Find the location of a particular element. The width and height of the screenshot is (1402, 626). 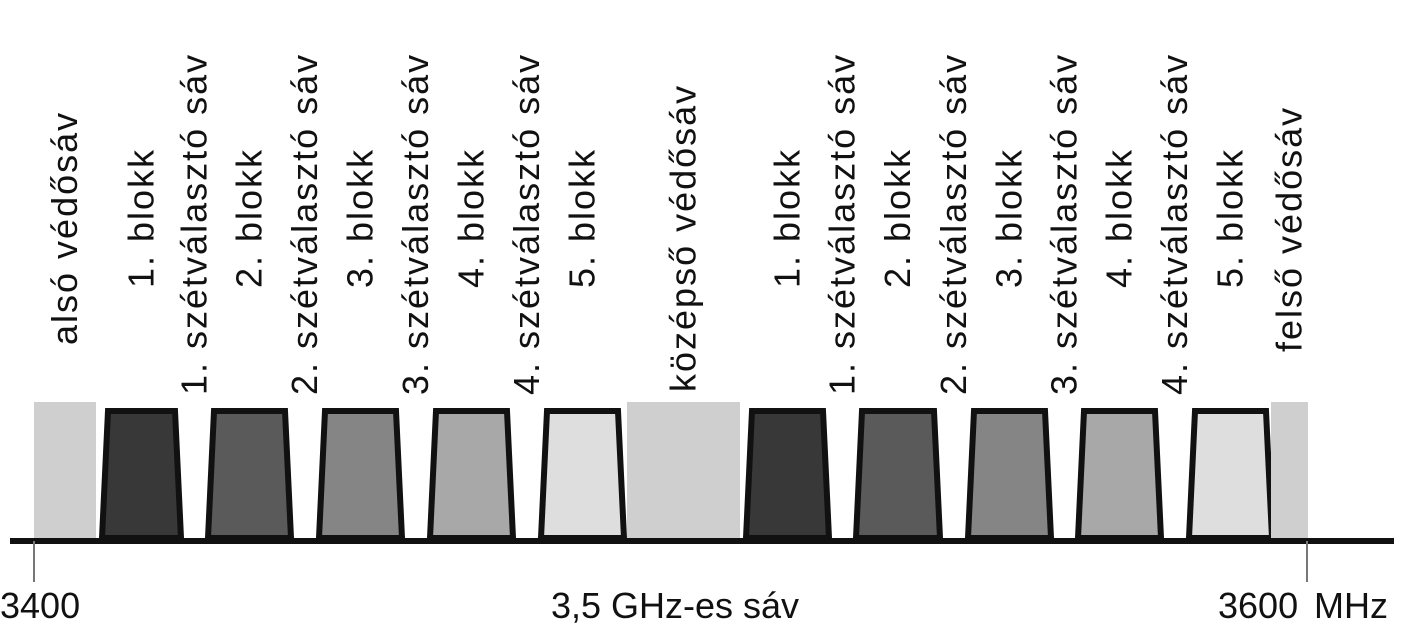

axis-start-label: 3400 is located at coordinates (40, 605).